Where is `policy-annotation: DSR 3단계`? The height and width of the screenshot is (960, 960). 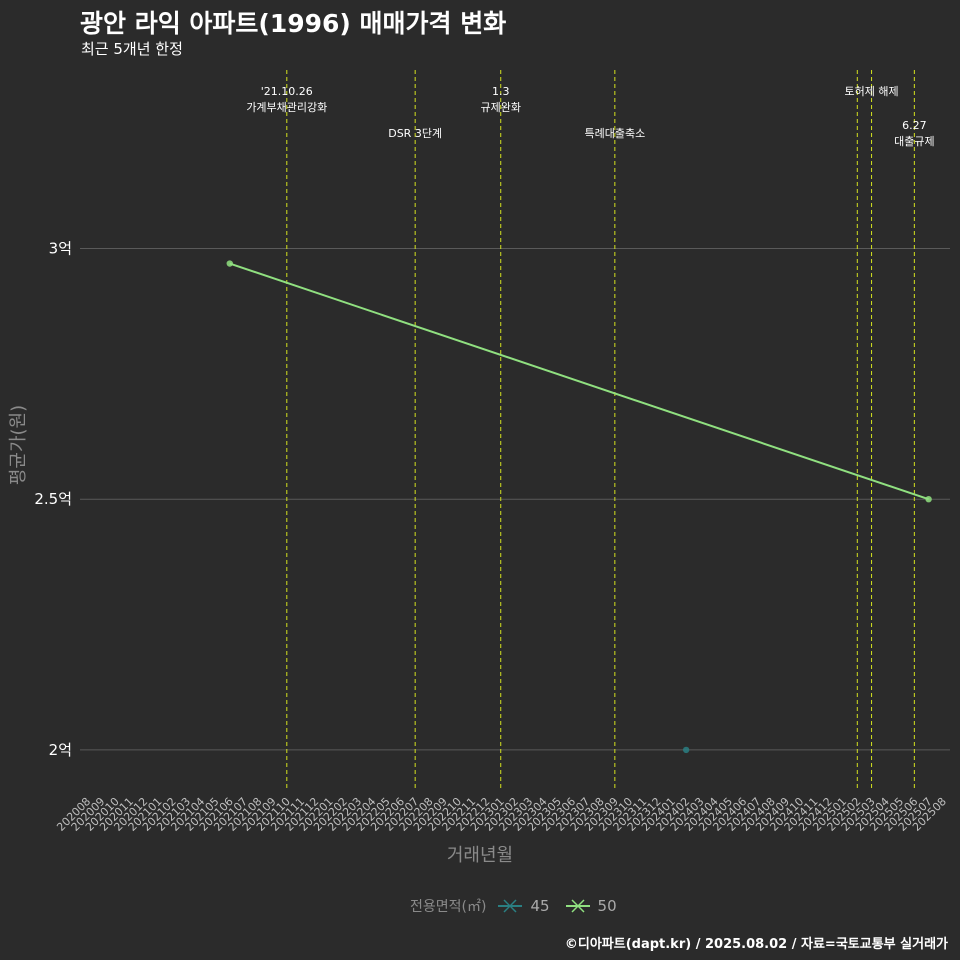
policy-annotation: DSR 3단계 is located at coordinates (415, 133).